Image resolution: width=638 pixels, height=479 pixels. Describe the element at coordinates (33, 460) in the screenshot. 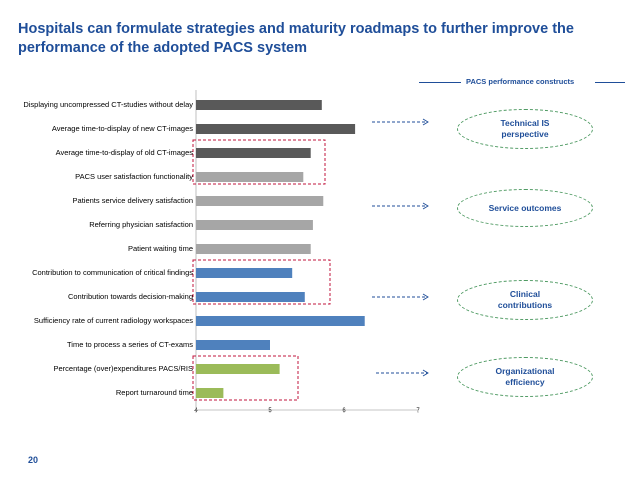

I see `page-number: 20` at that location.